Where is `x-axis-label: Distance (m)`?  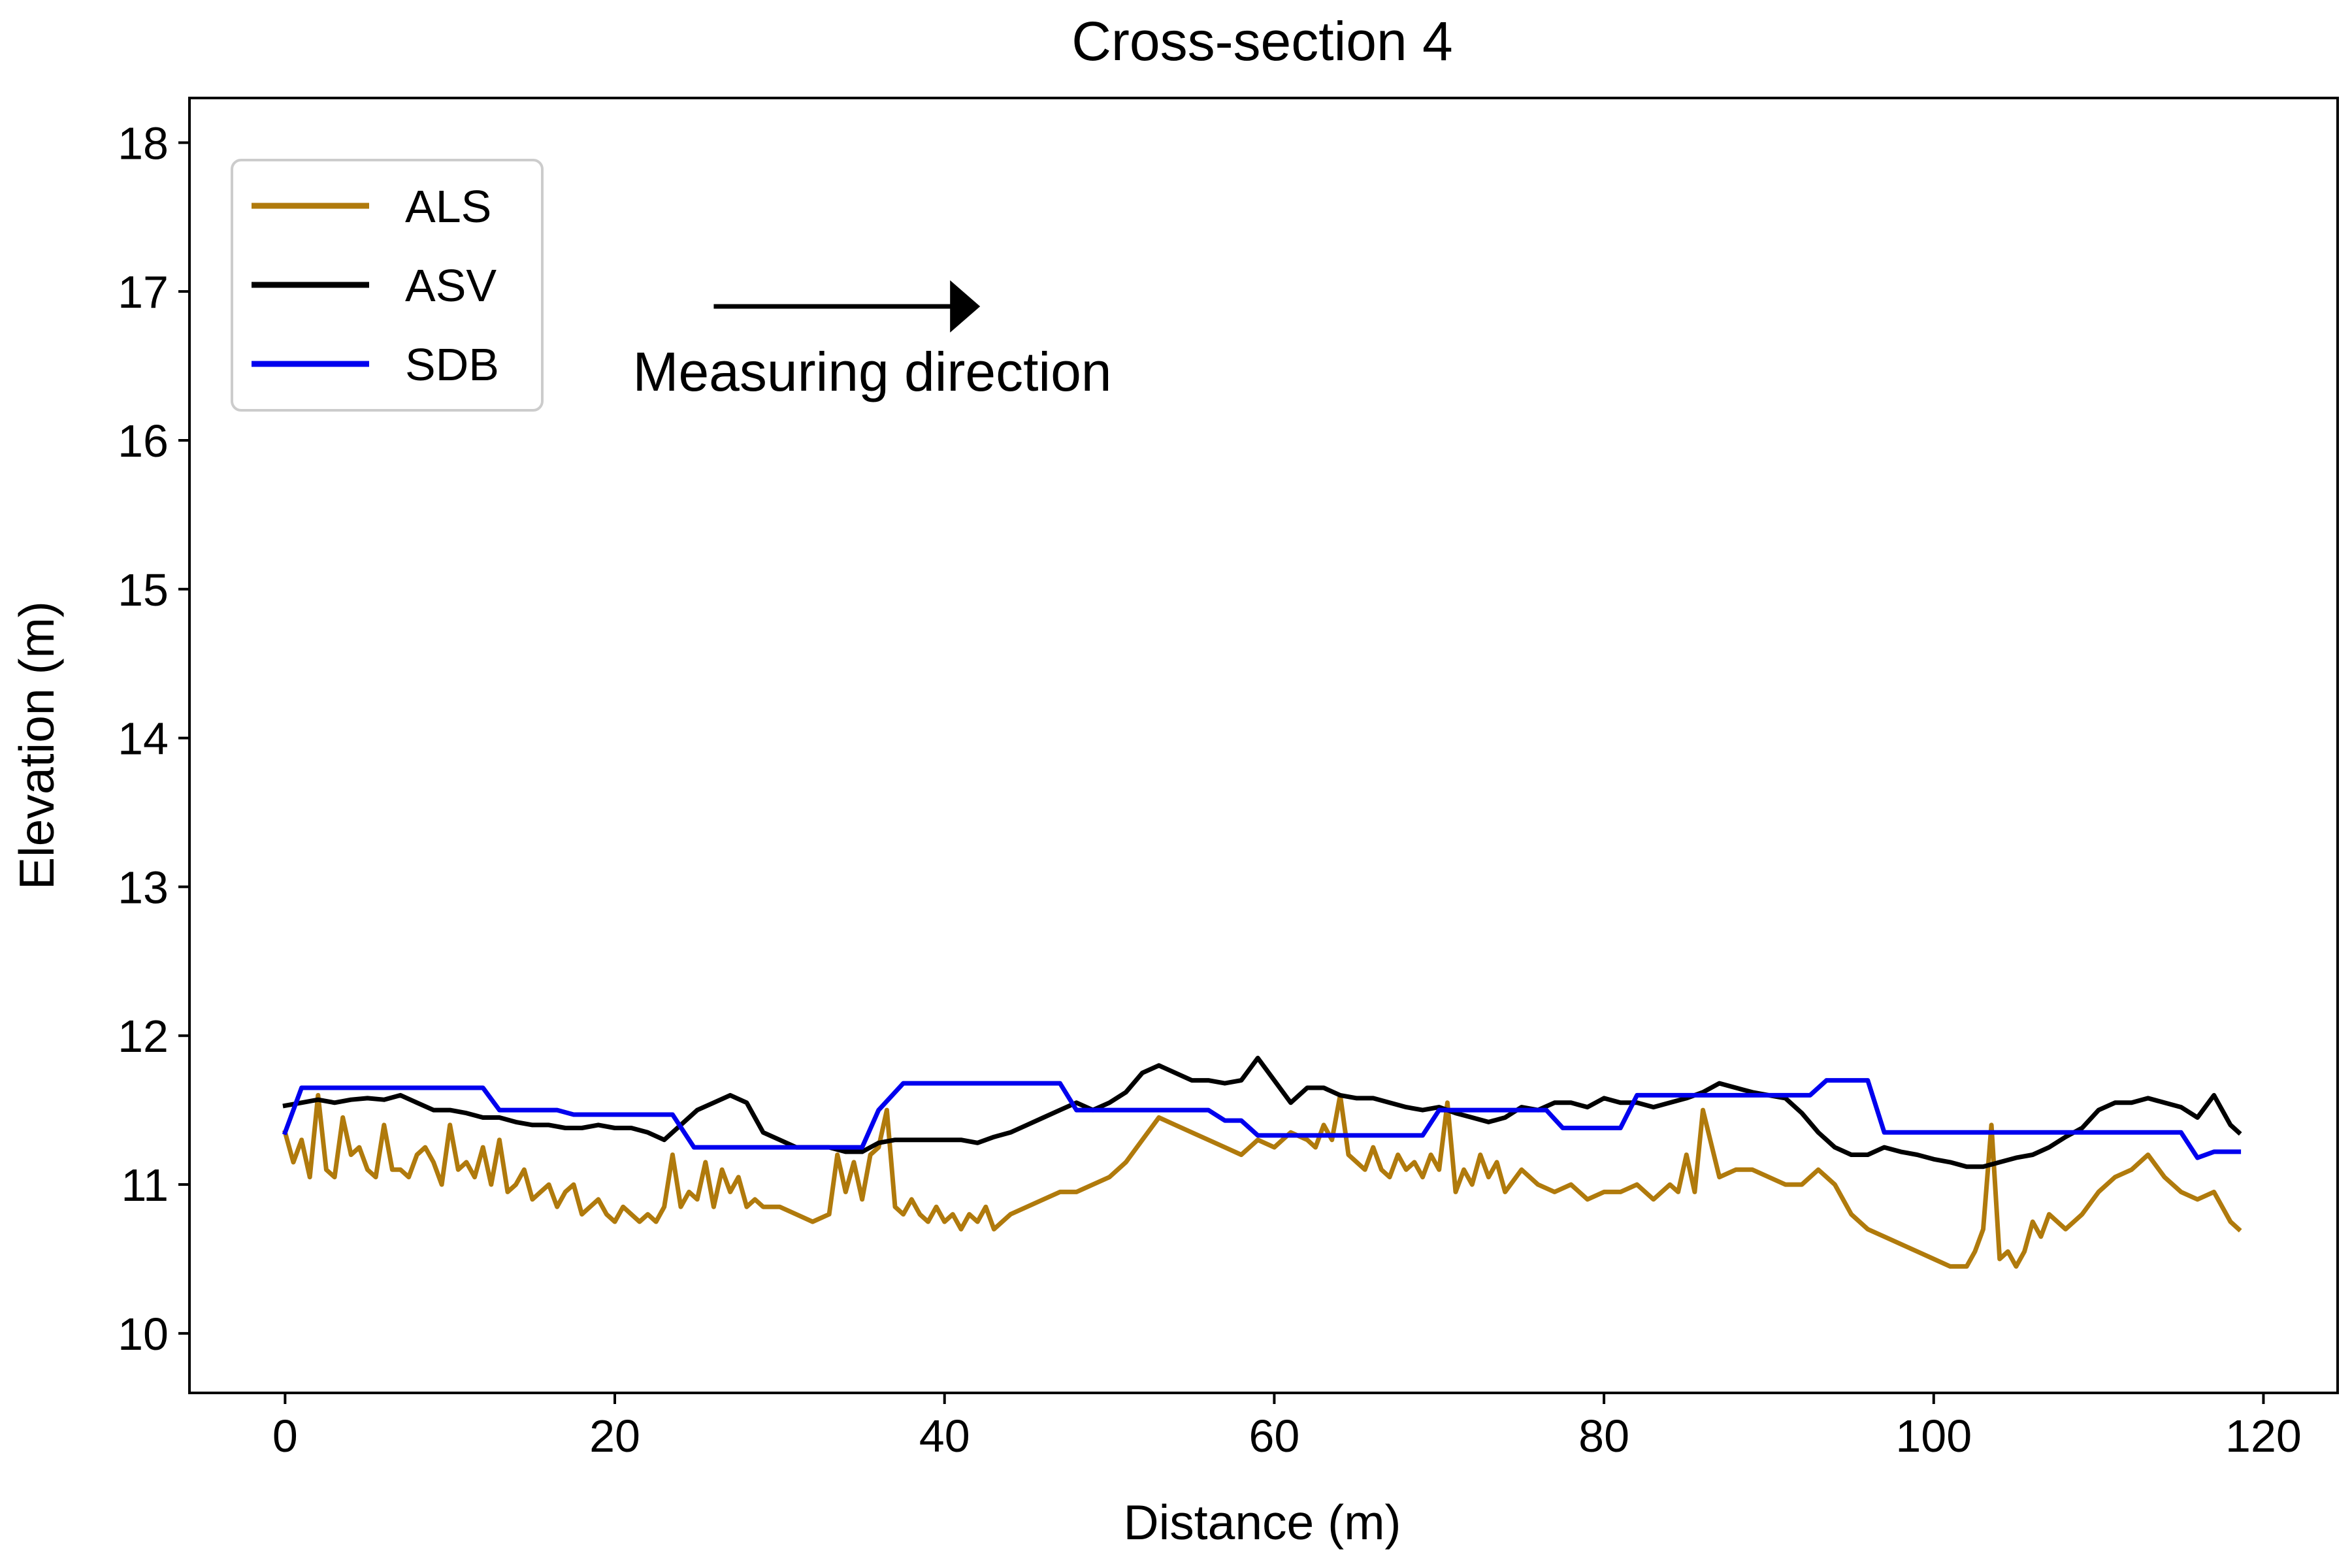
x-axis-label: Distance (m) is located at coordinates (1262, 1522).